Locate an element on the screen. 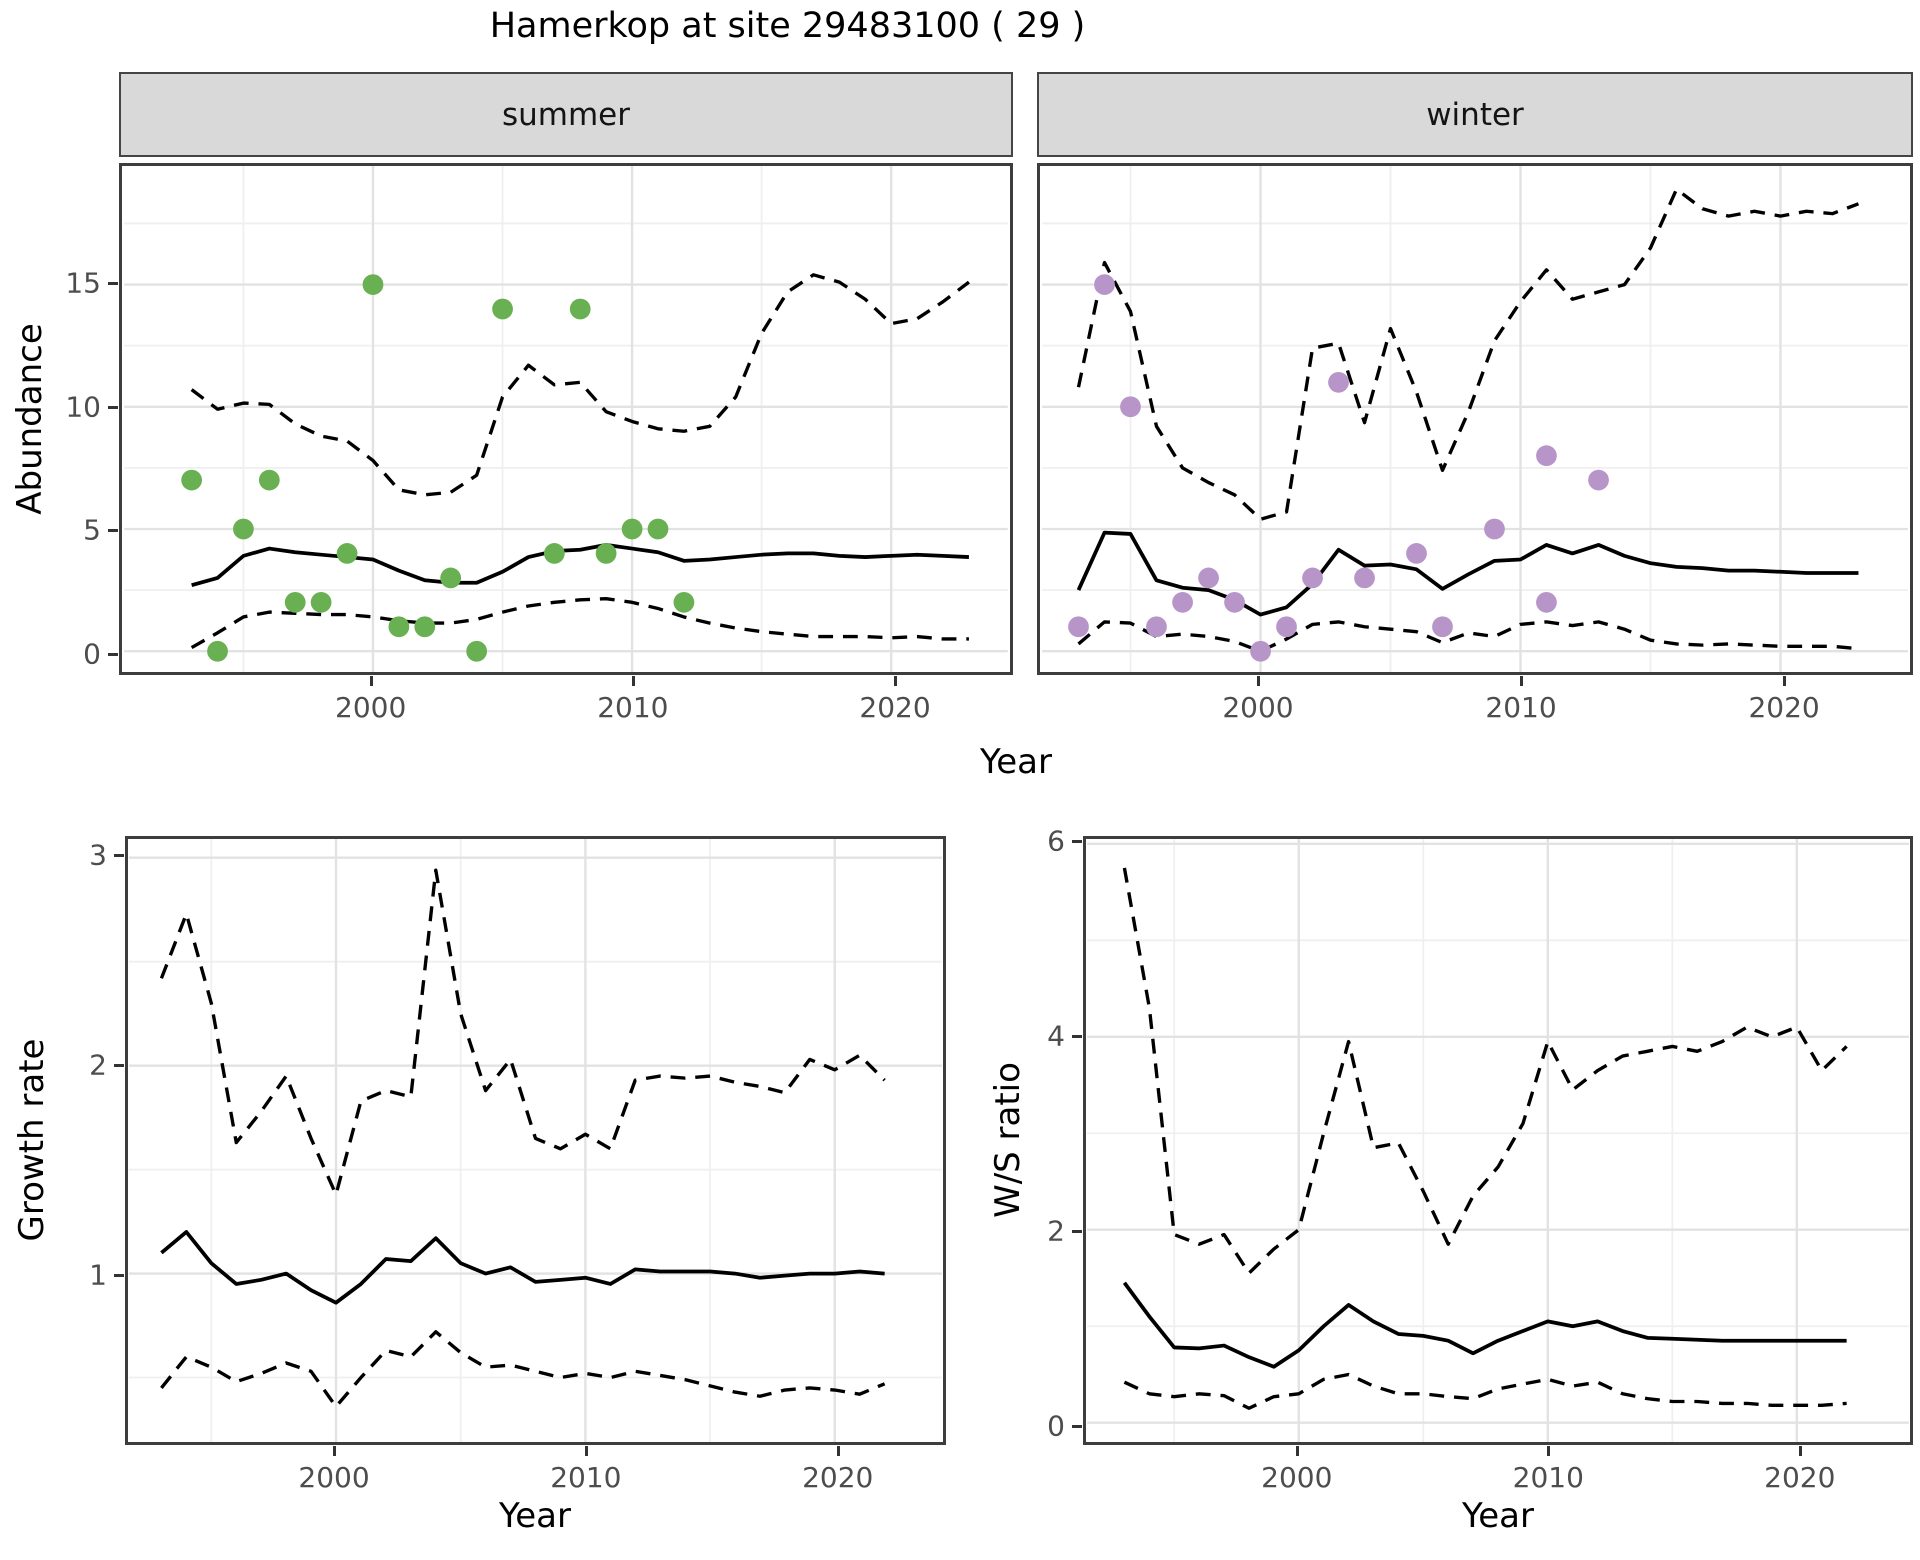 This screenshot has width=1920, height=1560. summer-abundance-lower95-line is located at coordinates (579, 623).